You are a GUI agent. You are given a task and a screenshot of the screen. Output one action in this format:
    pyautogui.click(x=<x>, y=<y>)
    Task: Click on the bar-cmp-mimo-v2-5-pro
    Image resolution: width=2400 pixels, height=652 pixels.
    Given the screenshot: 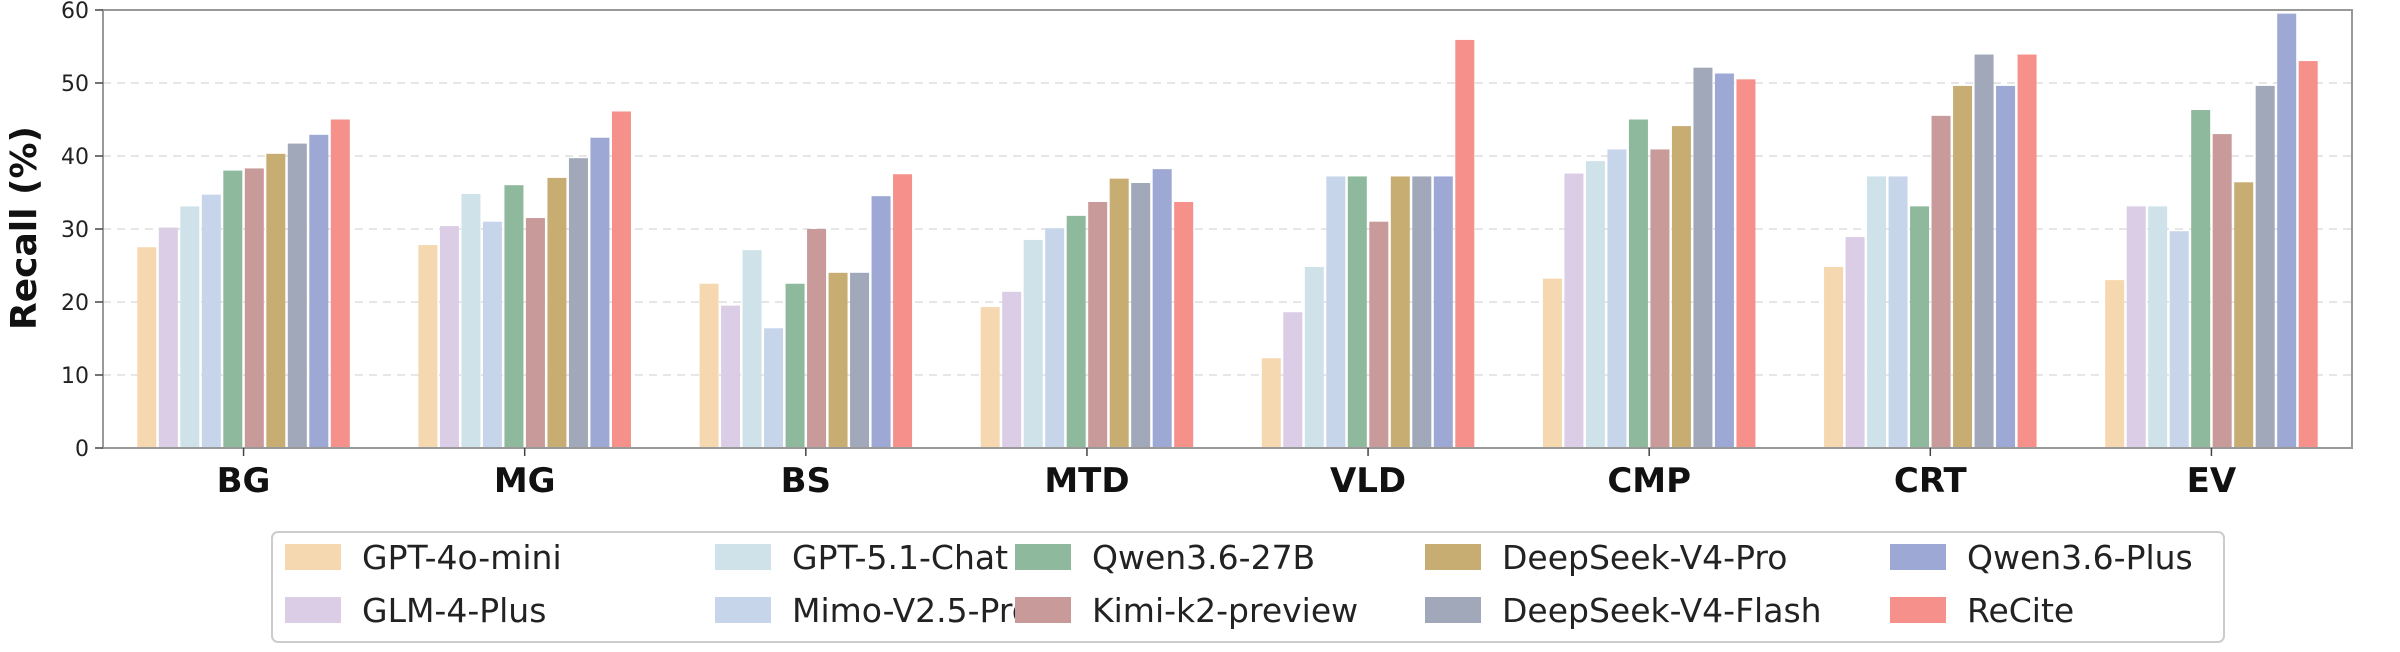 What is the action you would take?
    pyautogui.click(x=1617, y=298)
    